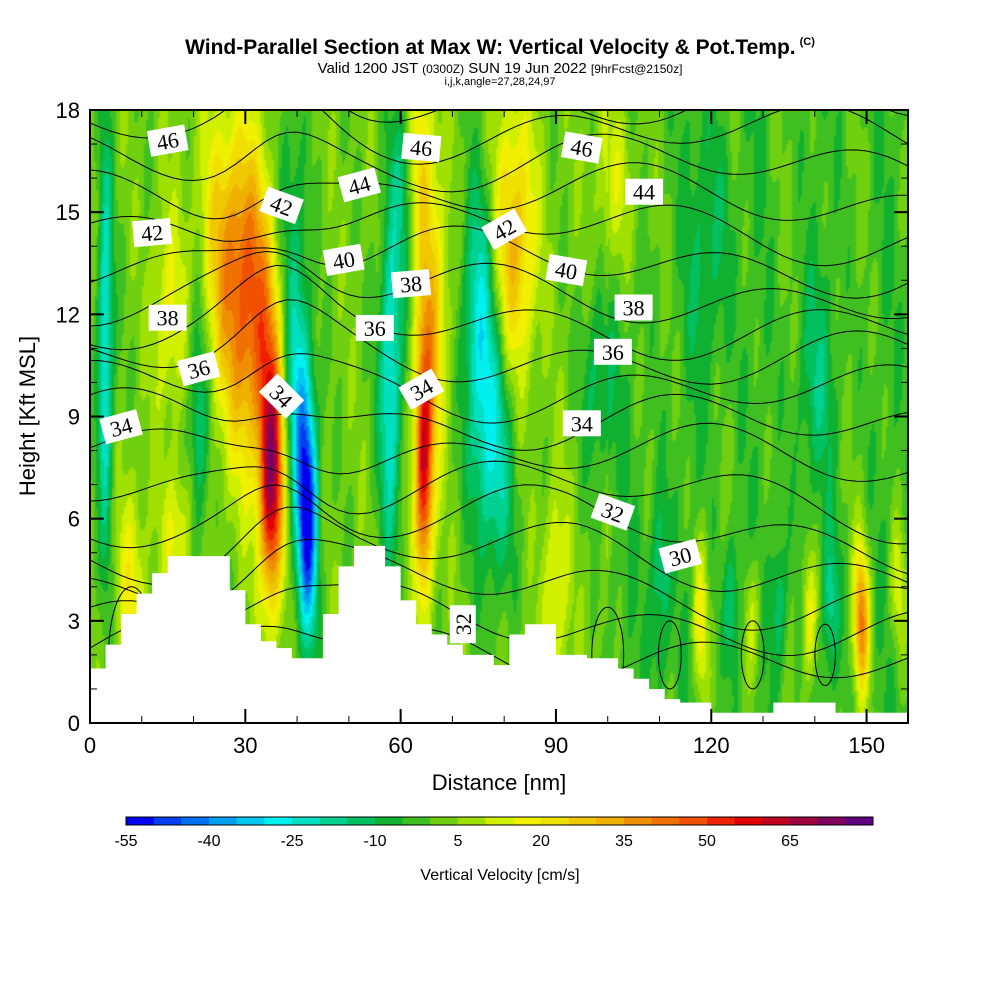 This screenshot has width=1000, height=1000. I want to click on x-tick-label: 120, so click(711, 745).